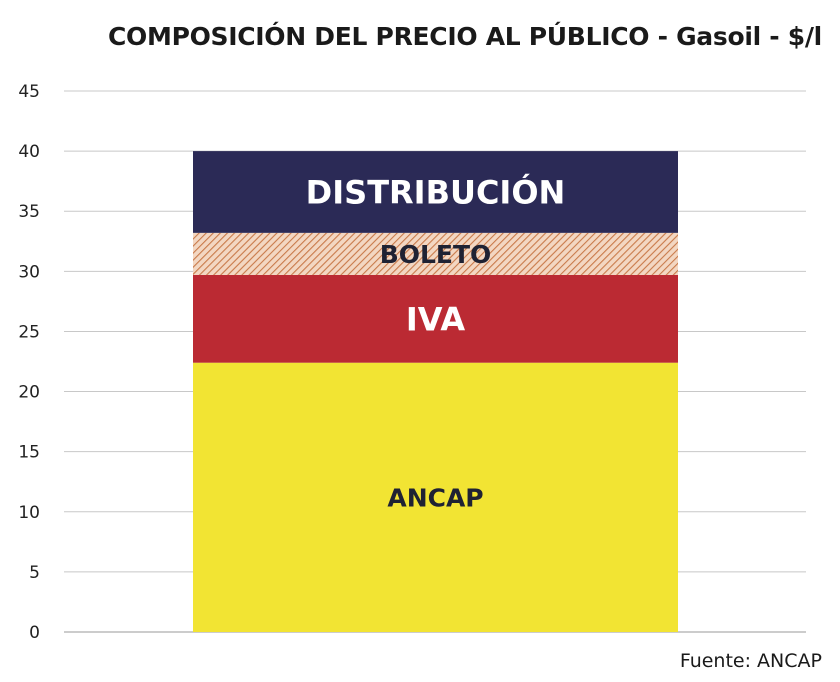 The image size is (840, 682). I want to click on bar-segment-distribucin, so click(435, 192).